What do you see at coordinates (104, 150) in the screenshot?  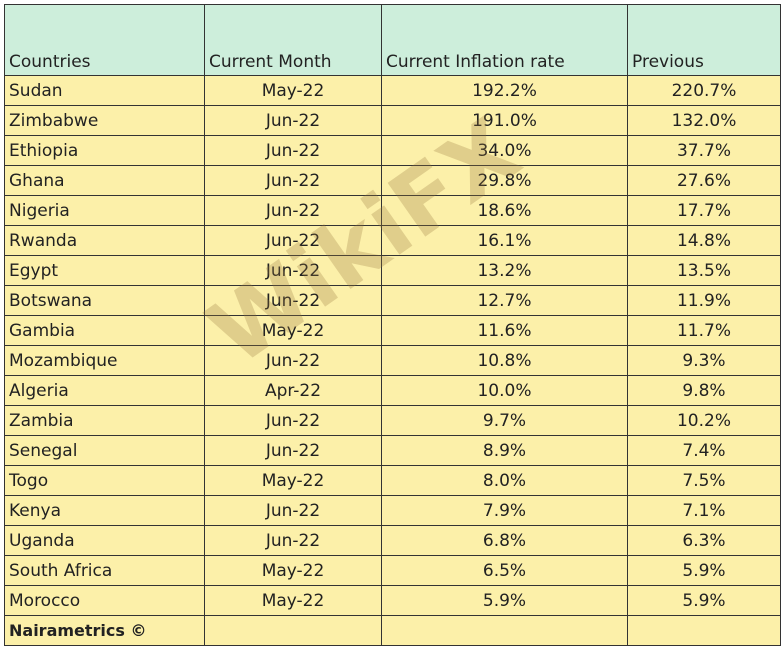 I see `table-cell: Ethiopia` at bounding box center [104, 150].